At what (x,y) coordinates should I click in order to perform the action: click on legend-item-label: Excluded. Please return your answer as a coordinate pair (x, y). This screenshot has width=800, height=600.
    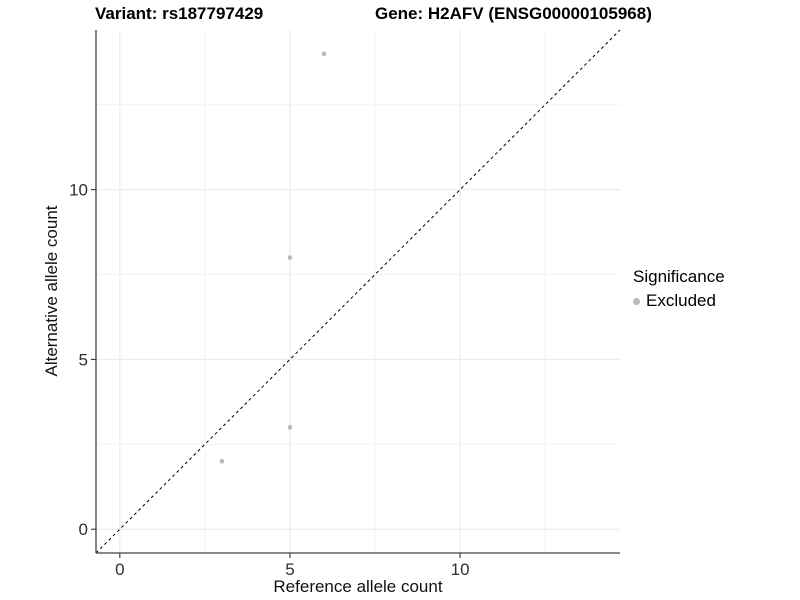
    Looking at the image, I should click on (681, 300).